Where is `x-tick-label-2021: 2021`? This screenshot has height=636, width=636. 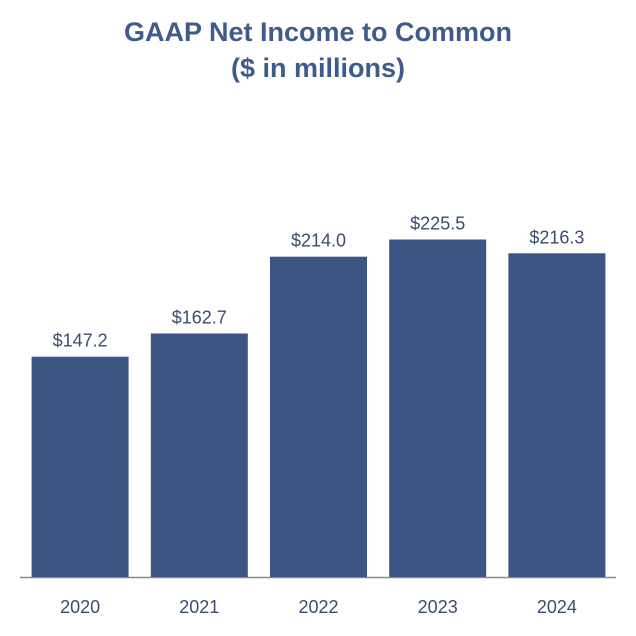 x-tick-label-2021: 2021 is located at coordinates (199, 607).